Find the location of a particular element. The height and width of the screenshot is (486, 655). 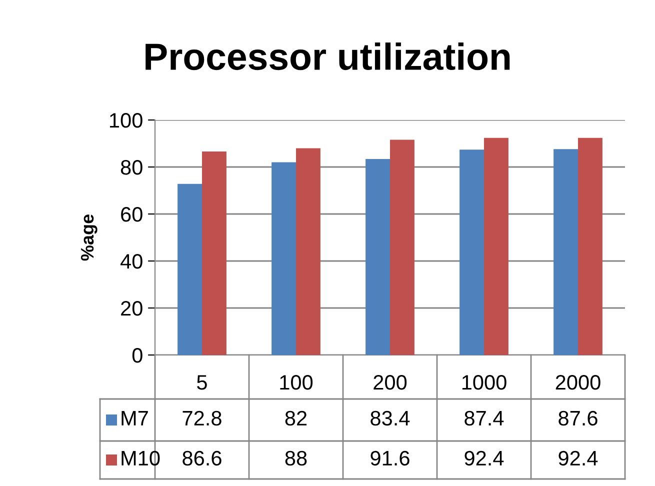

data-label: 86.6 is located at coordinates (202, 458).